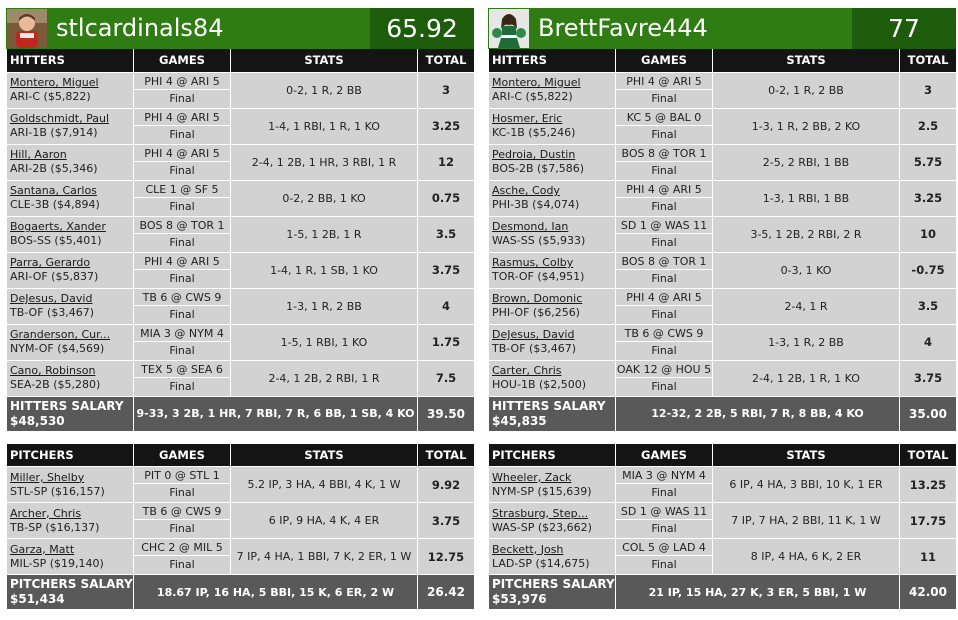  I want to click on player-cell: Desmond, Ian WAS-SS ($5,933), so click(552, 234).